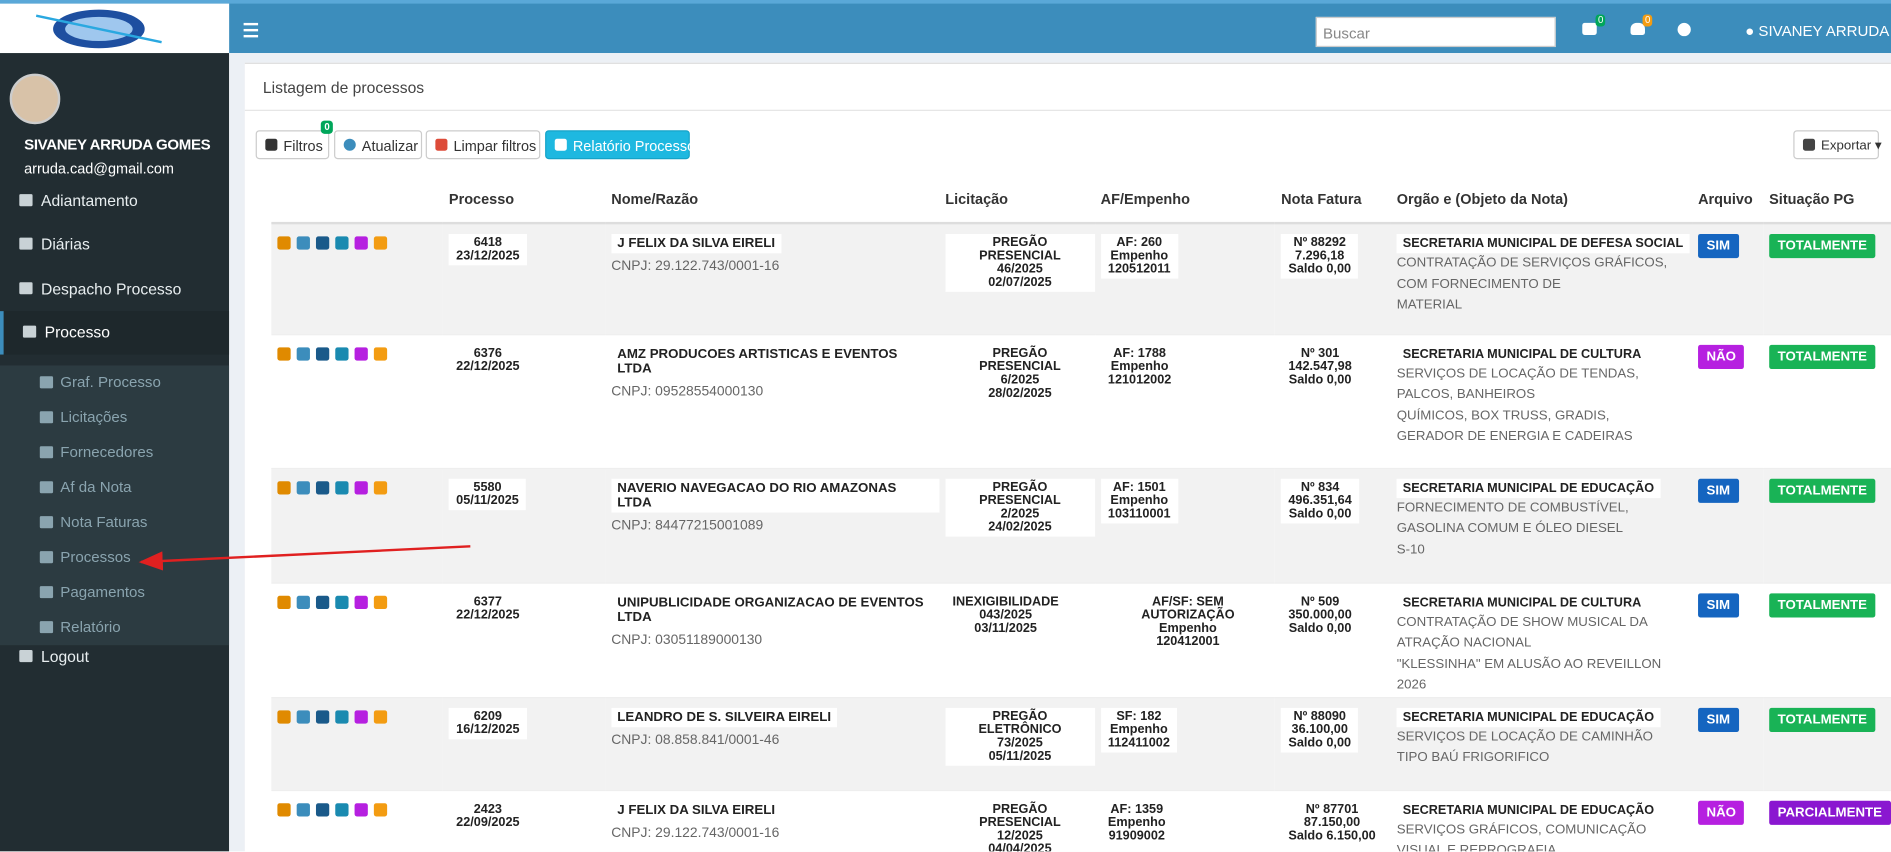 The height and width of the screenshot is (852, 1891). I want to click on submenu-item: Af da Nota, so click(114, 487).